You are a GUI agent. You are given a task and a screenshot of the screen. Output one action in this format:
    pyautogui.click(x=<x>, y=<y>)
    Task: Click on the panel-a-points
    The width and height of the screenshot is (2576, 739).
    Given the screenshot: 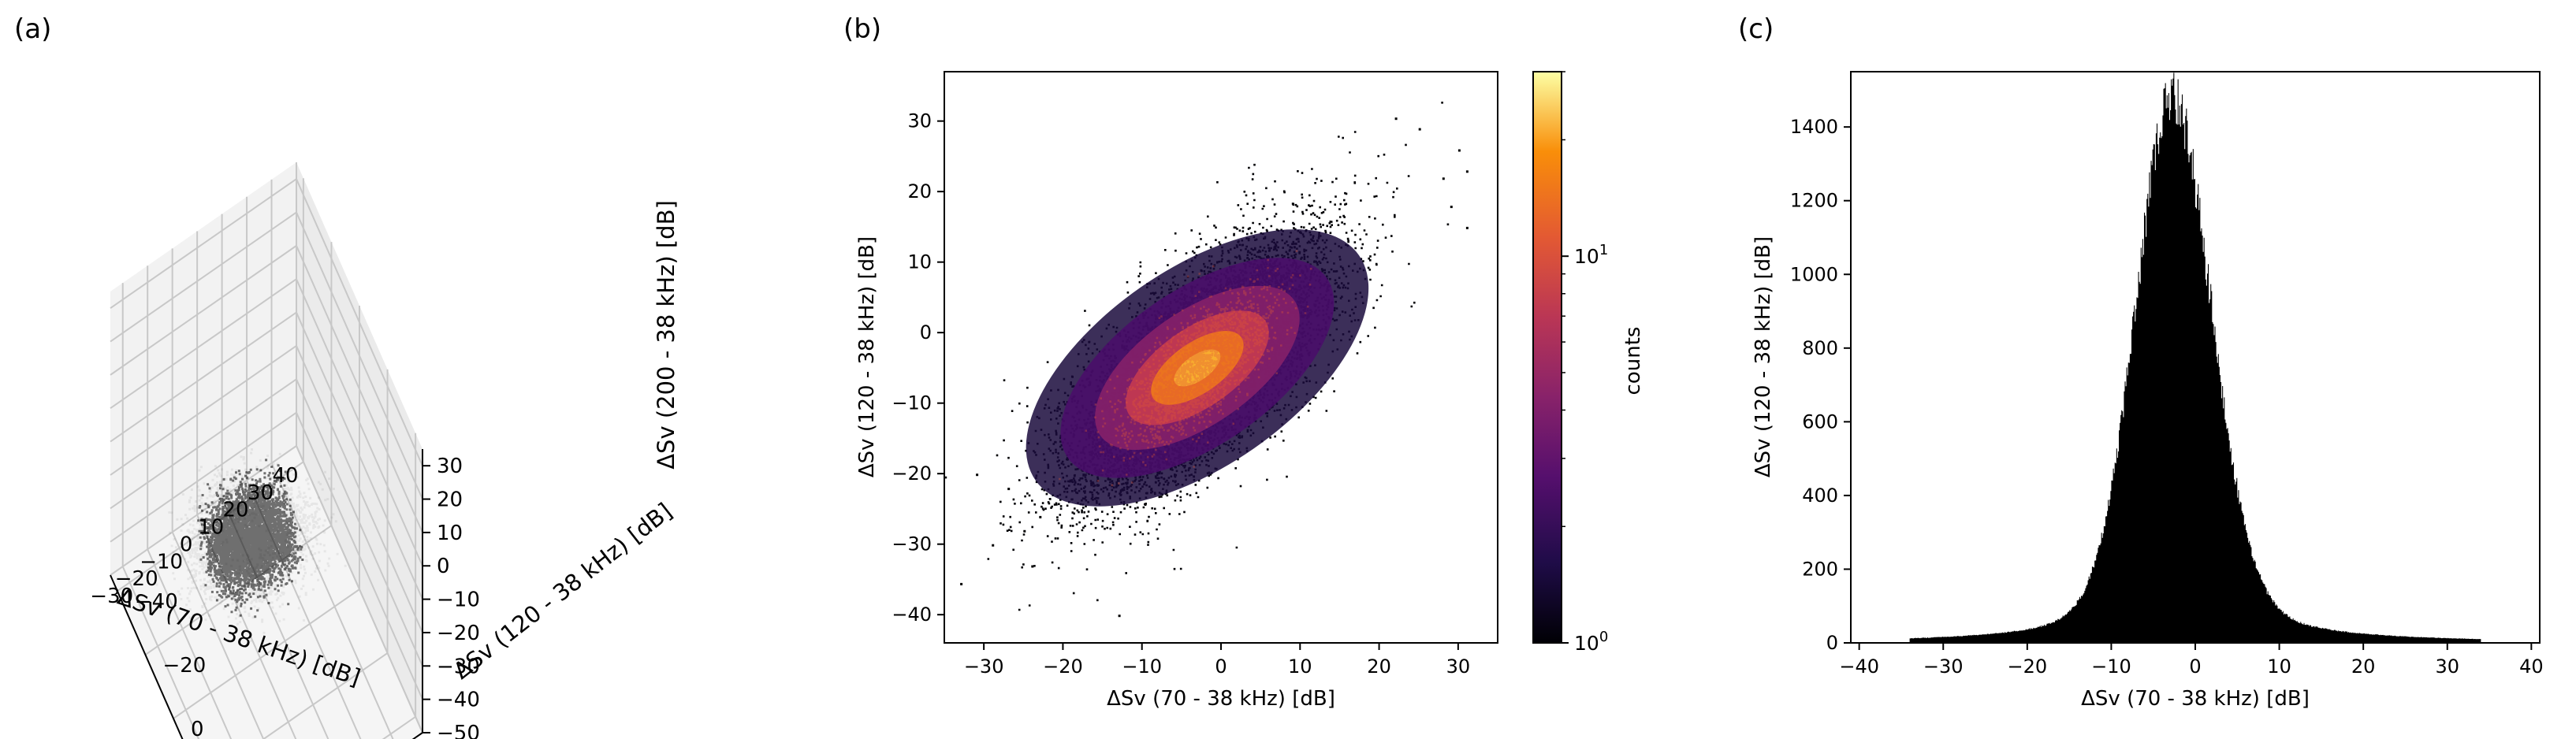 What is the action you would take?
    pyautogui.click(x=251, y=545)
    